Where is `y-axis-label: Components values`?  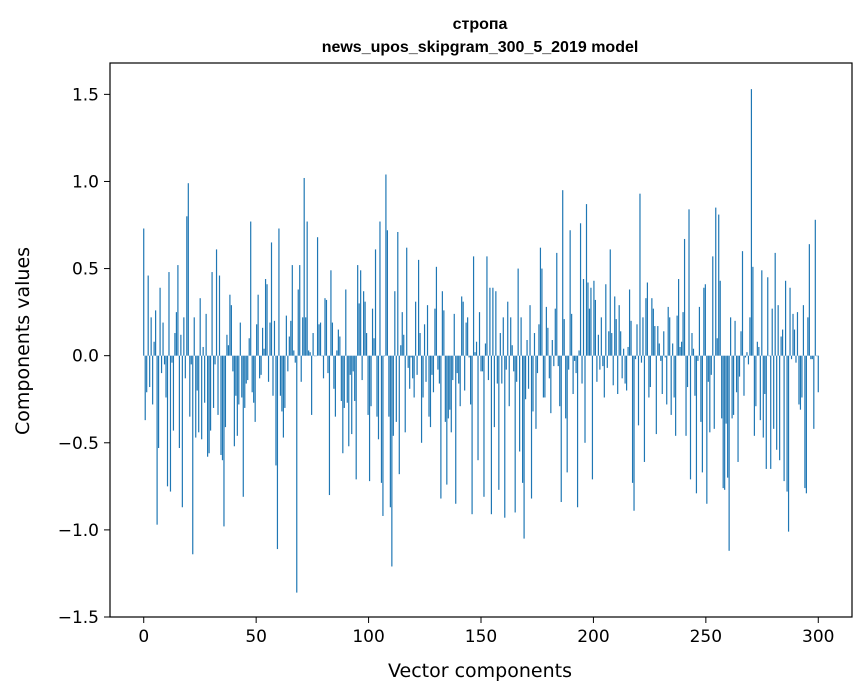 y-axis-label: Components values is located at coordinates (23, 341).